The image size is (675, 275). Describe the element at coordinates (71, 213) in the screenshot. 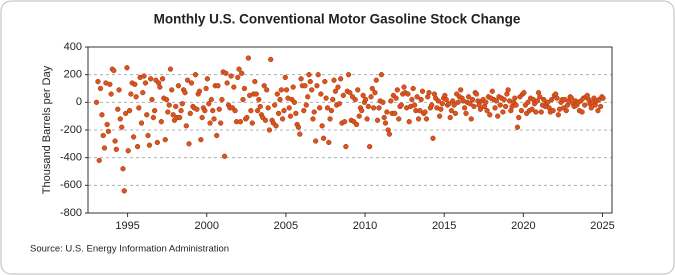

I see `y-tick-label: -800` at that location.